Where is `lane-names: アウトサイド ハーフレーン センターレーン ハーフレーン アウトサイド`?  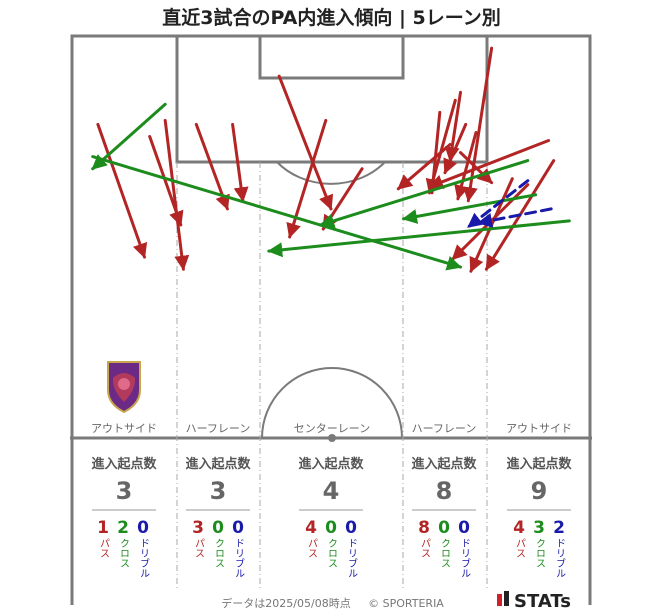
lane-names: アウトサイド ハーフレーン センターレーン ハーフレーン アウトサイド is located at coordinates (331, 428).